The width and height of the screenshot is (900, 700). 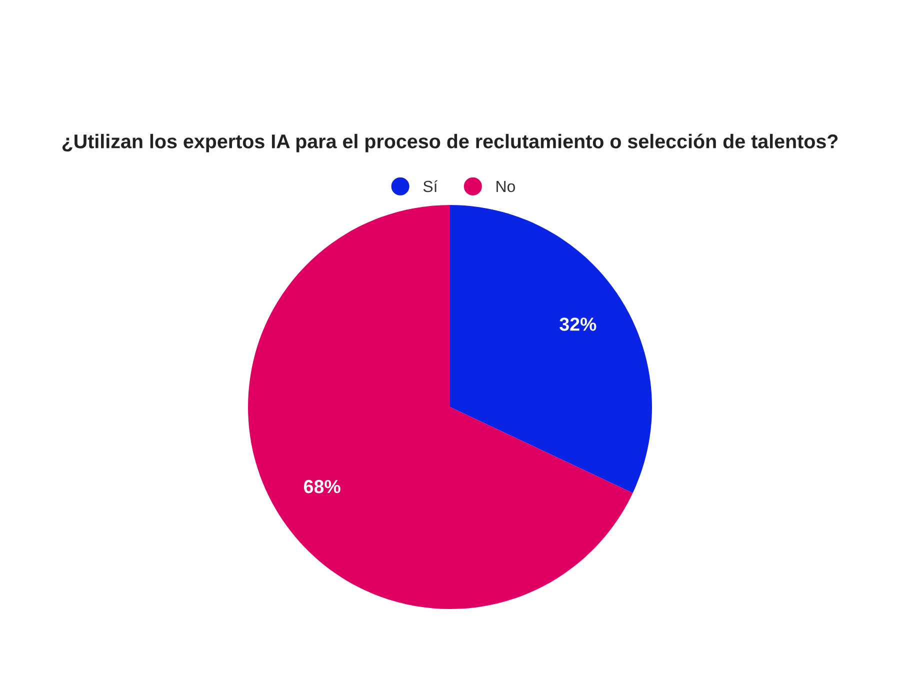 What do you see at coordinates (505, 186) in the screenshot?
I see `legend-label: No` at bounding box center [505, 186].